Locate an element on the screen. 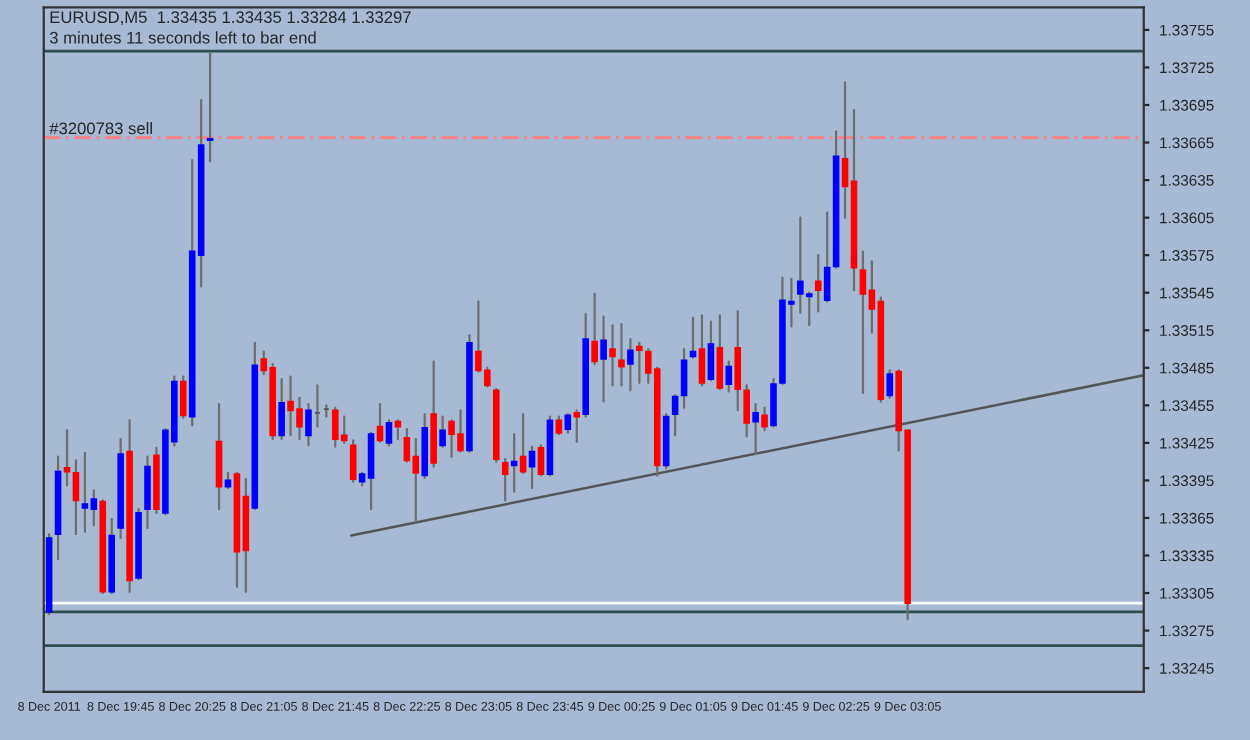  ref-line-label: #3200783 sell is located at coordinates (100, 128).